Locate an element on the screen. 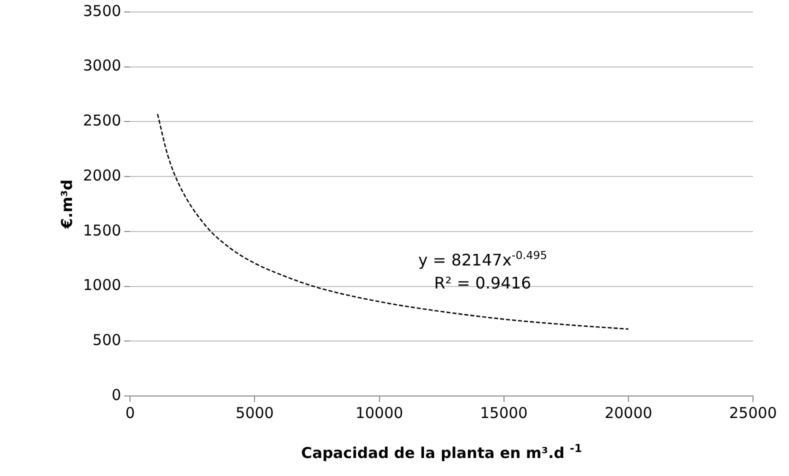 This screenshot has height=476, width=789. y-tick-label: 3000 is located at coordinates (102, 65).